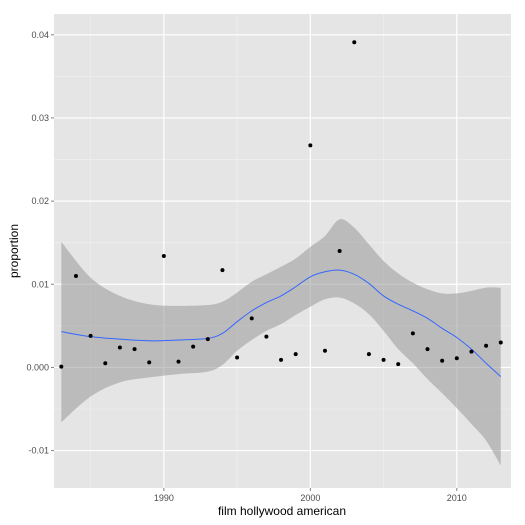 This screenshot has width=525, height=525. I want to click on y-axis-title: proportion, so click(14, 251).